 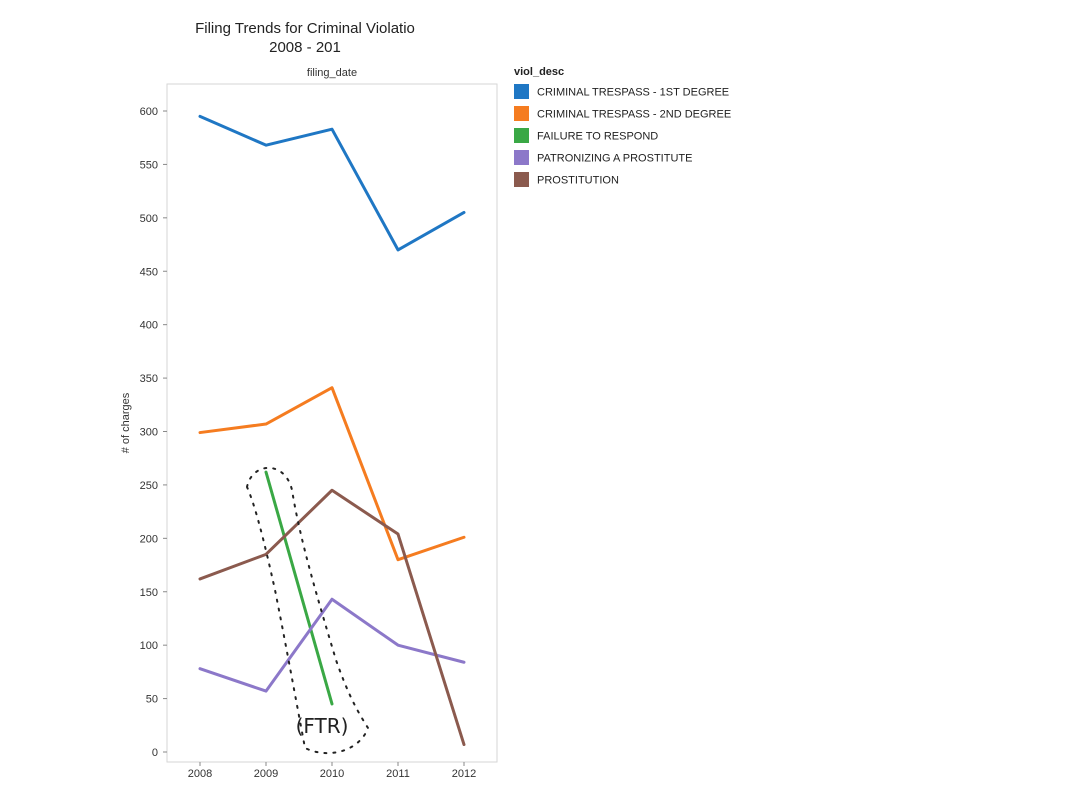 I want to click on y-tick-label: 100, so click(x=149, y=646).